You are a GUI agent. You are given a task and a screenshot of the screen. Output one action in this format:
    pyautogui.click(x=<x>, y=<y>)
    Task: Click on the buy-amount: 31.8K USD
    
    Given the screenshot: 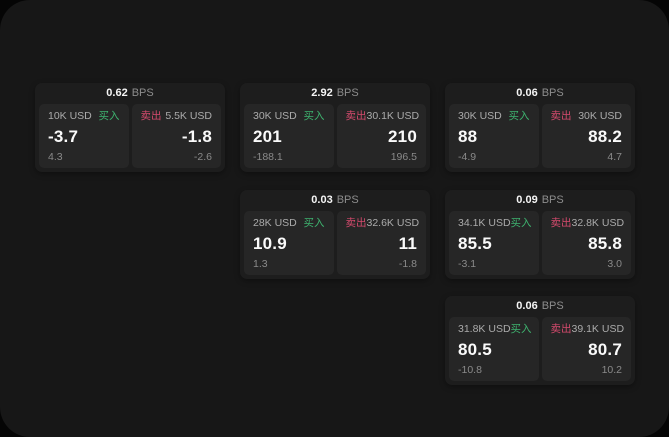 What is the action you would take?
    pyautogui.click(x=484, y=329)
    